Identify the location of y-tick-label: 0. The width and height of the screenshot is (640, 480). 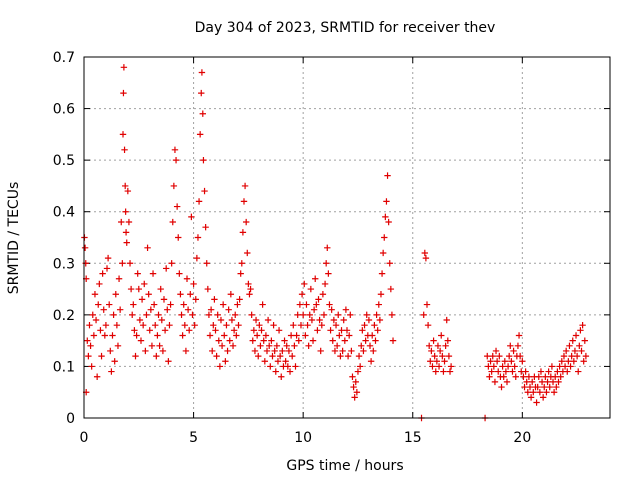
(70, 419).